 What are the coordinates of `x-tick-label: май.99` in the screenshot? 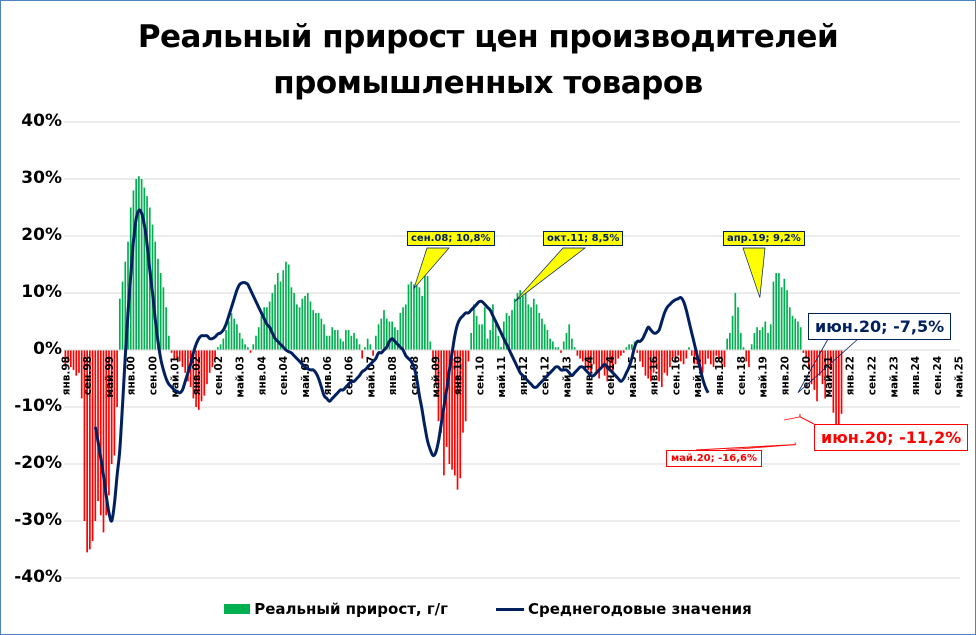 It's located at (110, 377).